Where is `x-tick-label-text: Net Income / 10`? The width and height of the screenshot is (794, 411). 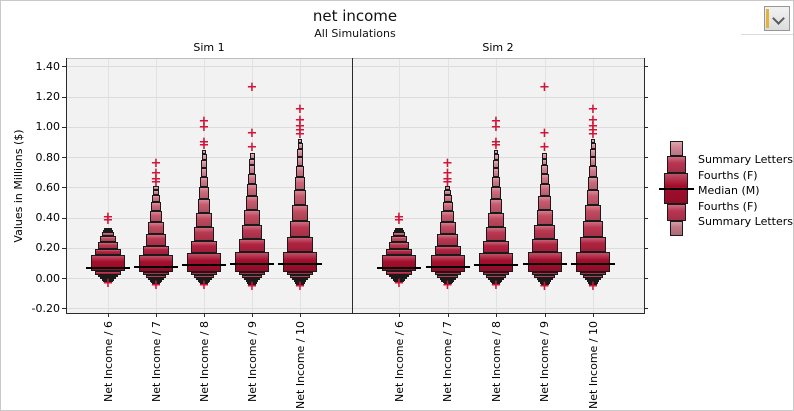 x-tick-label-text: Net Income / 10 is located at coordinates (300, 365).